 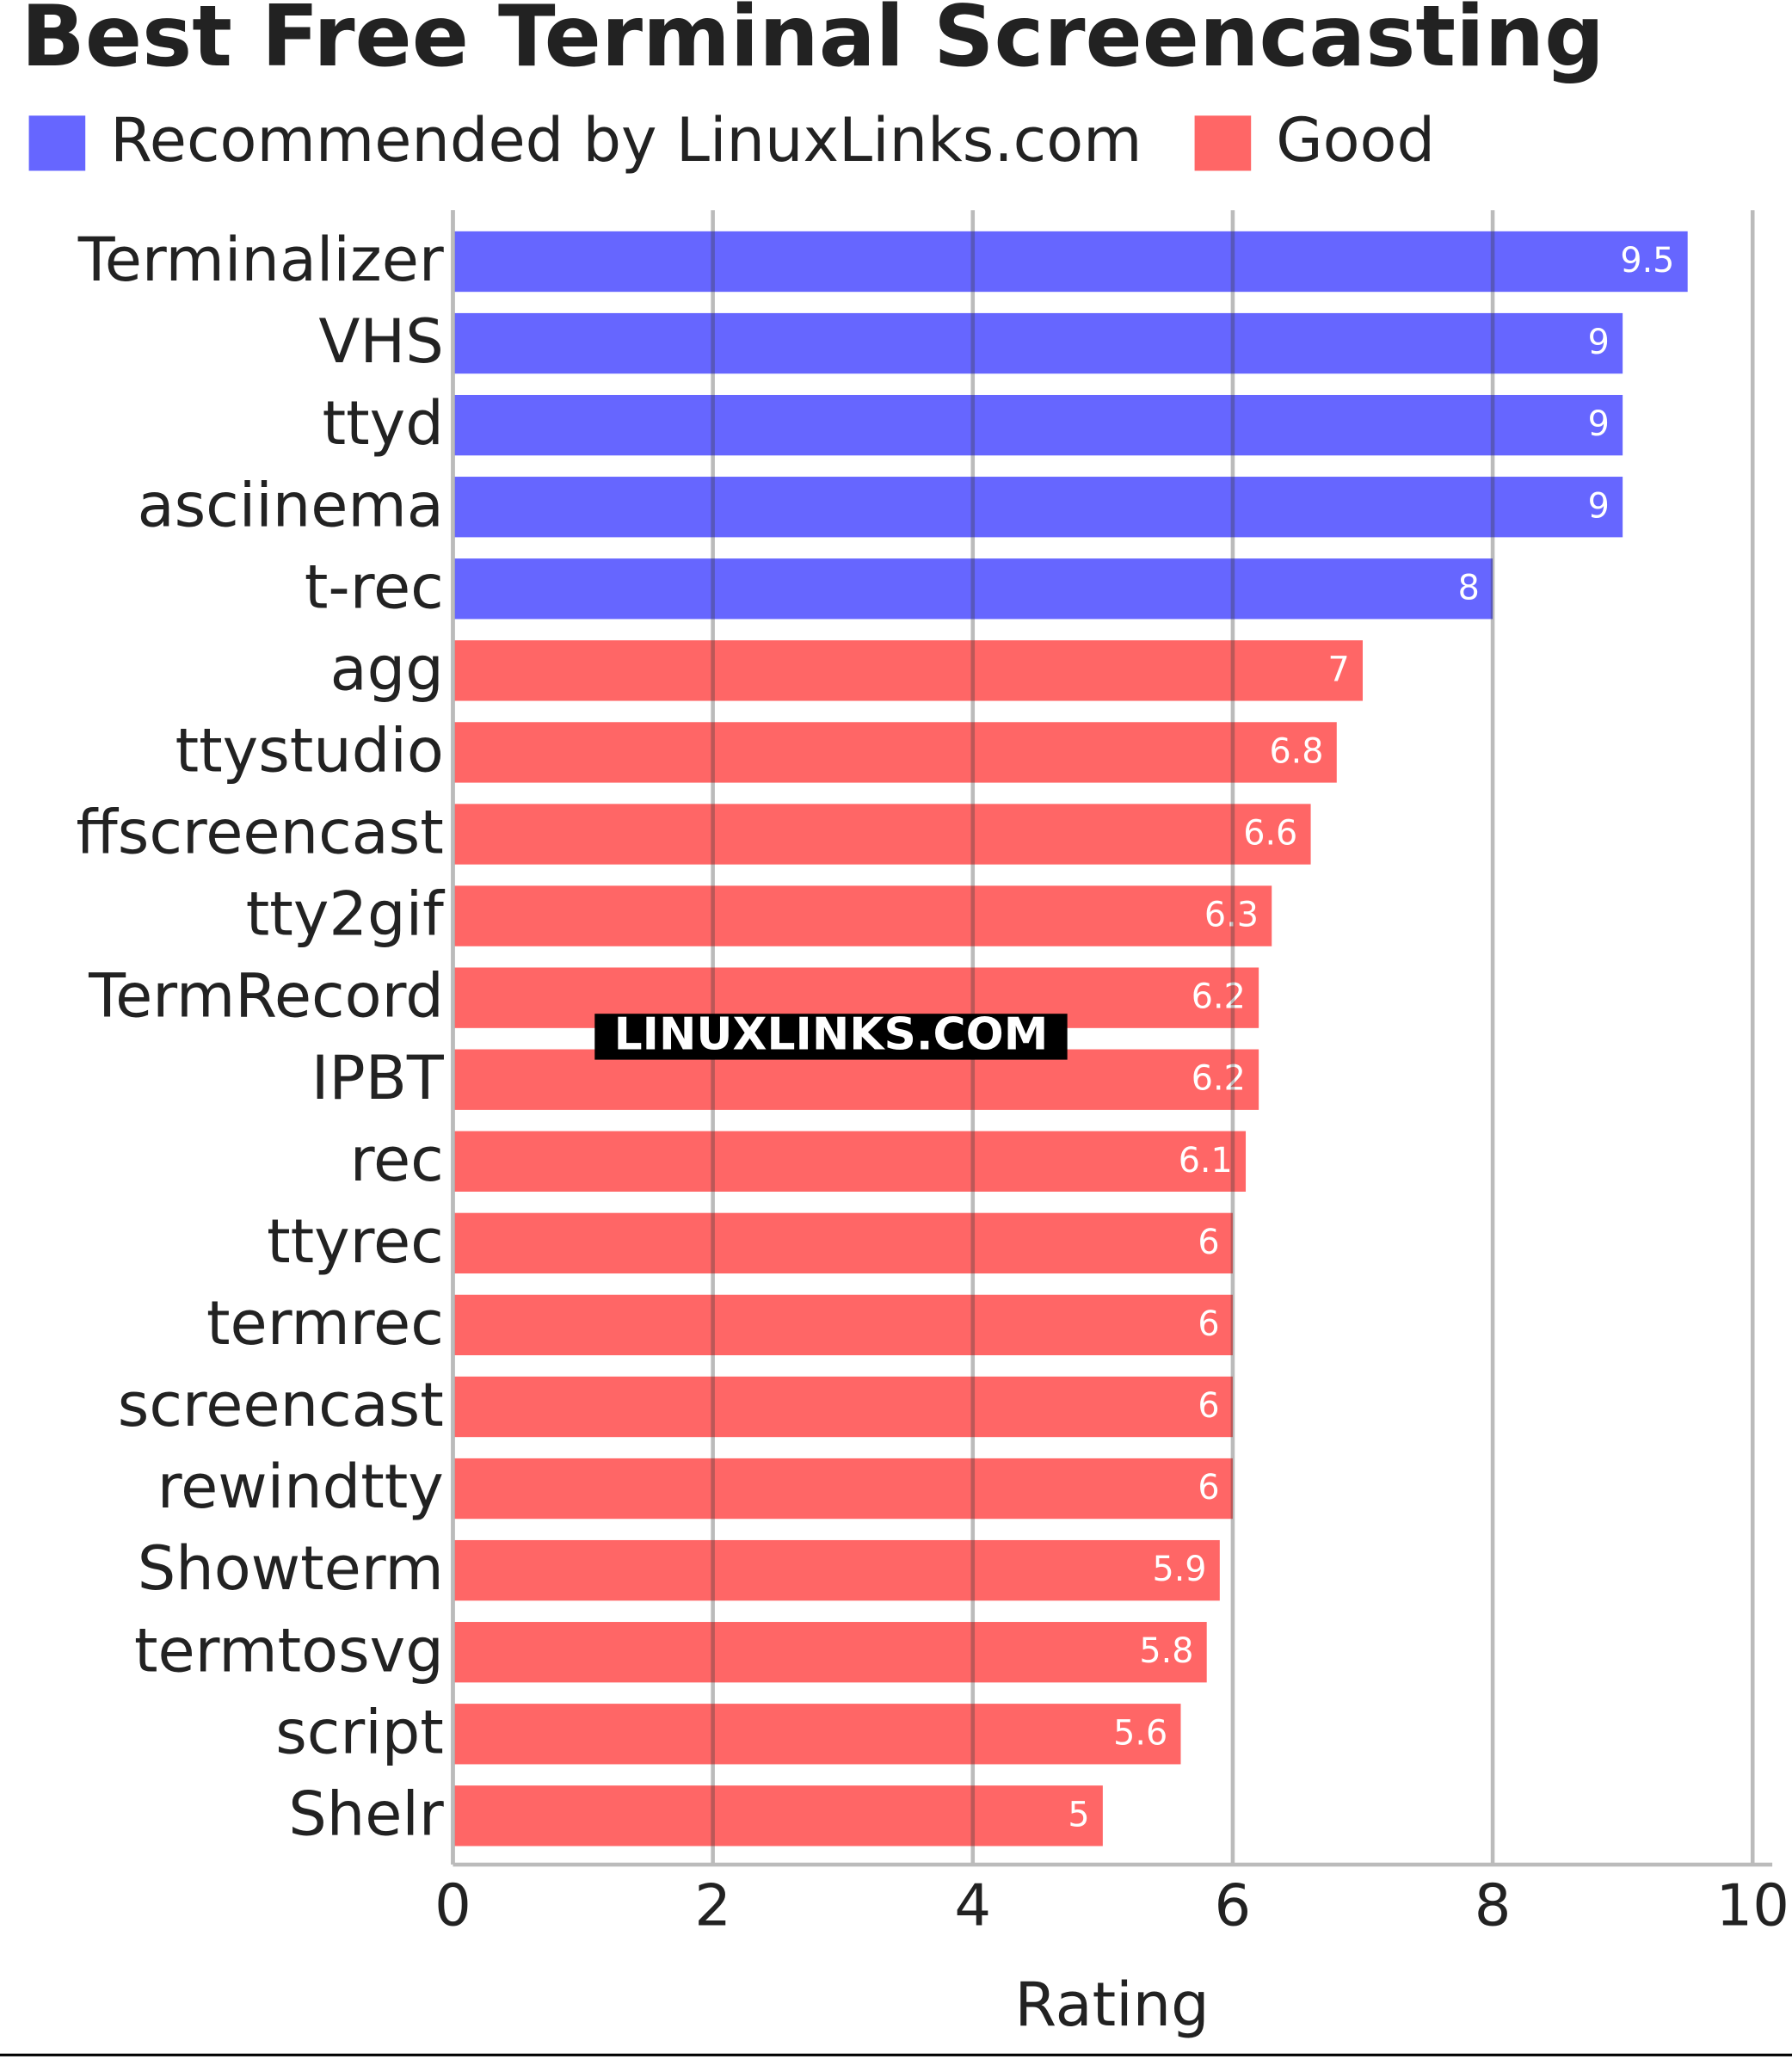 What do you see at coordinates (1078, 1814) in the screenshot?
I see `value-label: 5` at bounding box center [1078, 1814].